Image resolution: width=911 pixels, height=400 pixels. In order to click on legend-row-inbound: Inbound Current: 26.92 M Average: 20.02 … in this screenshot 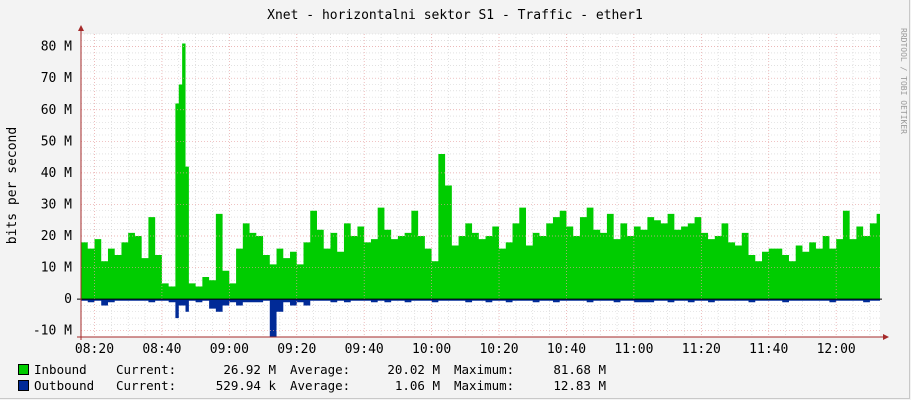, I will do `click(312, 369)`.